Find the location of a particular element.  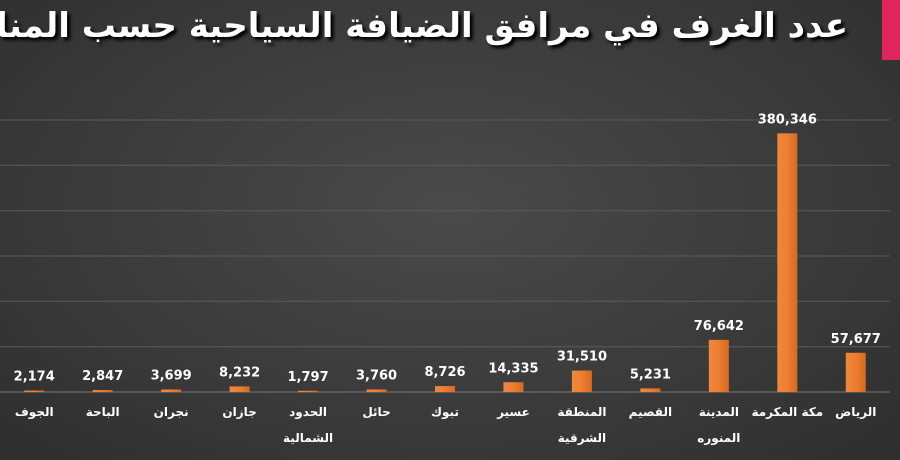

x-tick-label: الحدود الشمالية is located at coordinates (308, 425).